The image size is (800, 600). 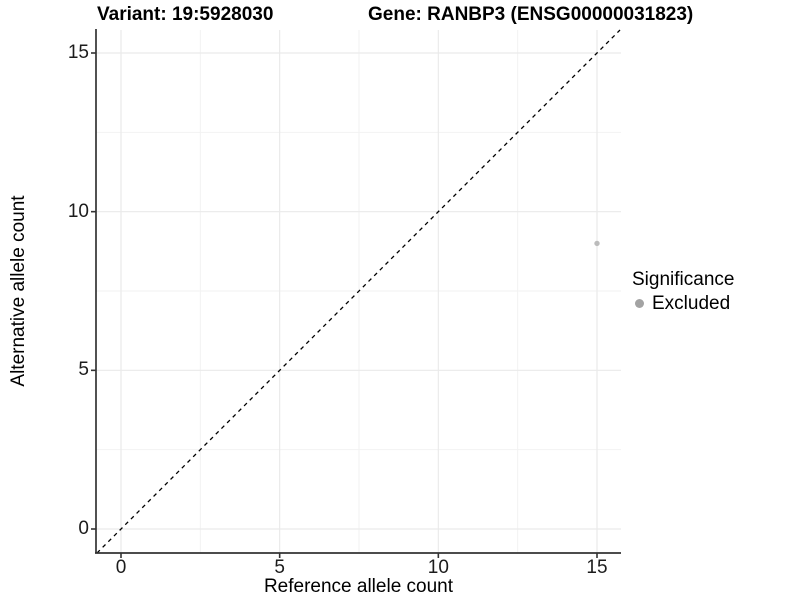 I want to click on legend-title: Significance, so click(x=683, y=279).